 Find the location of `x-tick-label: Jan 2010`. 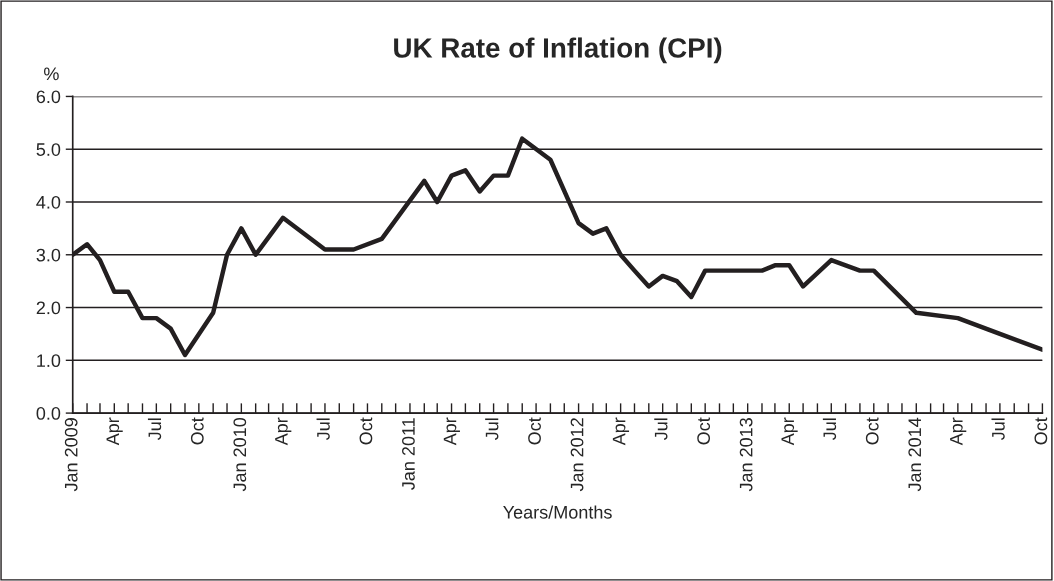

x-tick-label: Jan 2010 is located at coordinates (240, 454).